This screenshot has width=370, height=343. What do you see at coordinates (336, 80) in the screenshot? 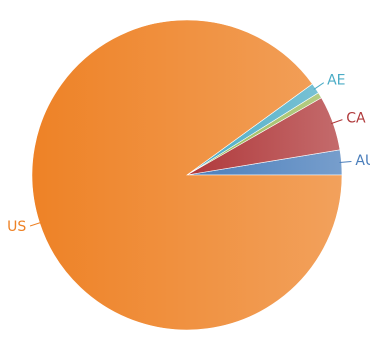
I see `slice-label: AE` at bounding box center [336, 80].